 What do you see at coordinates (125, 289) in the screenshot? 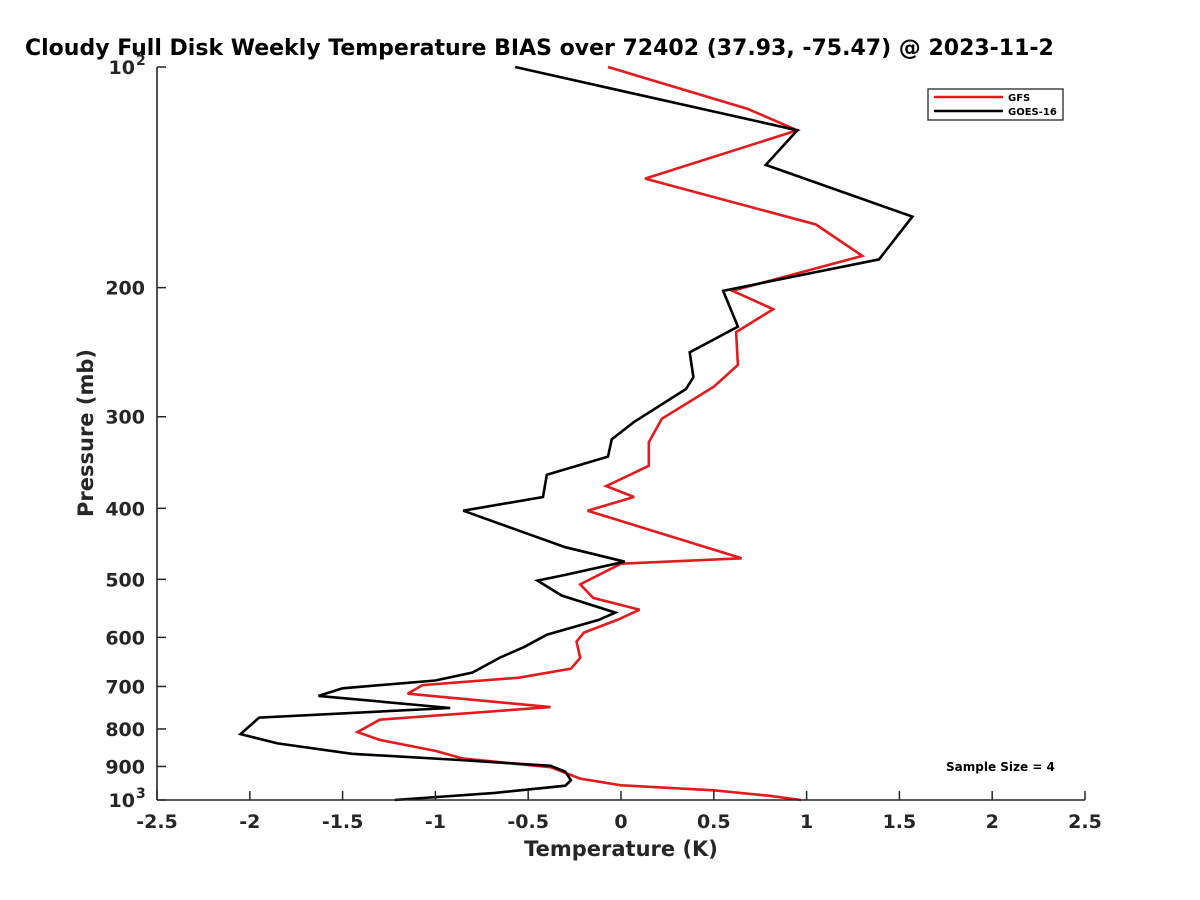
I see `y-tick-label: 200` at bounding box center [125, 289].